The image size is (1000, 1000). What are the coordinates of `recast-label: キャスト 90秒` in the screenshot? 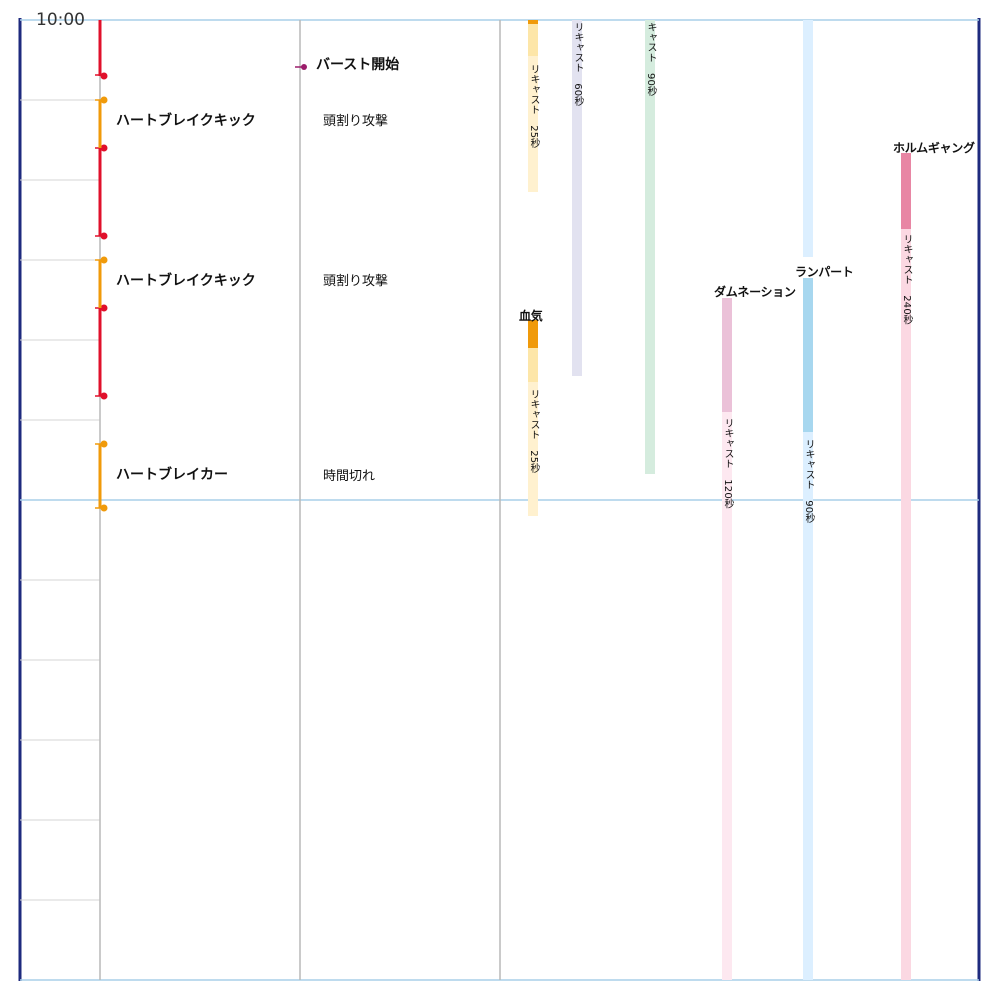 It's located at (650, 59).